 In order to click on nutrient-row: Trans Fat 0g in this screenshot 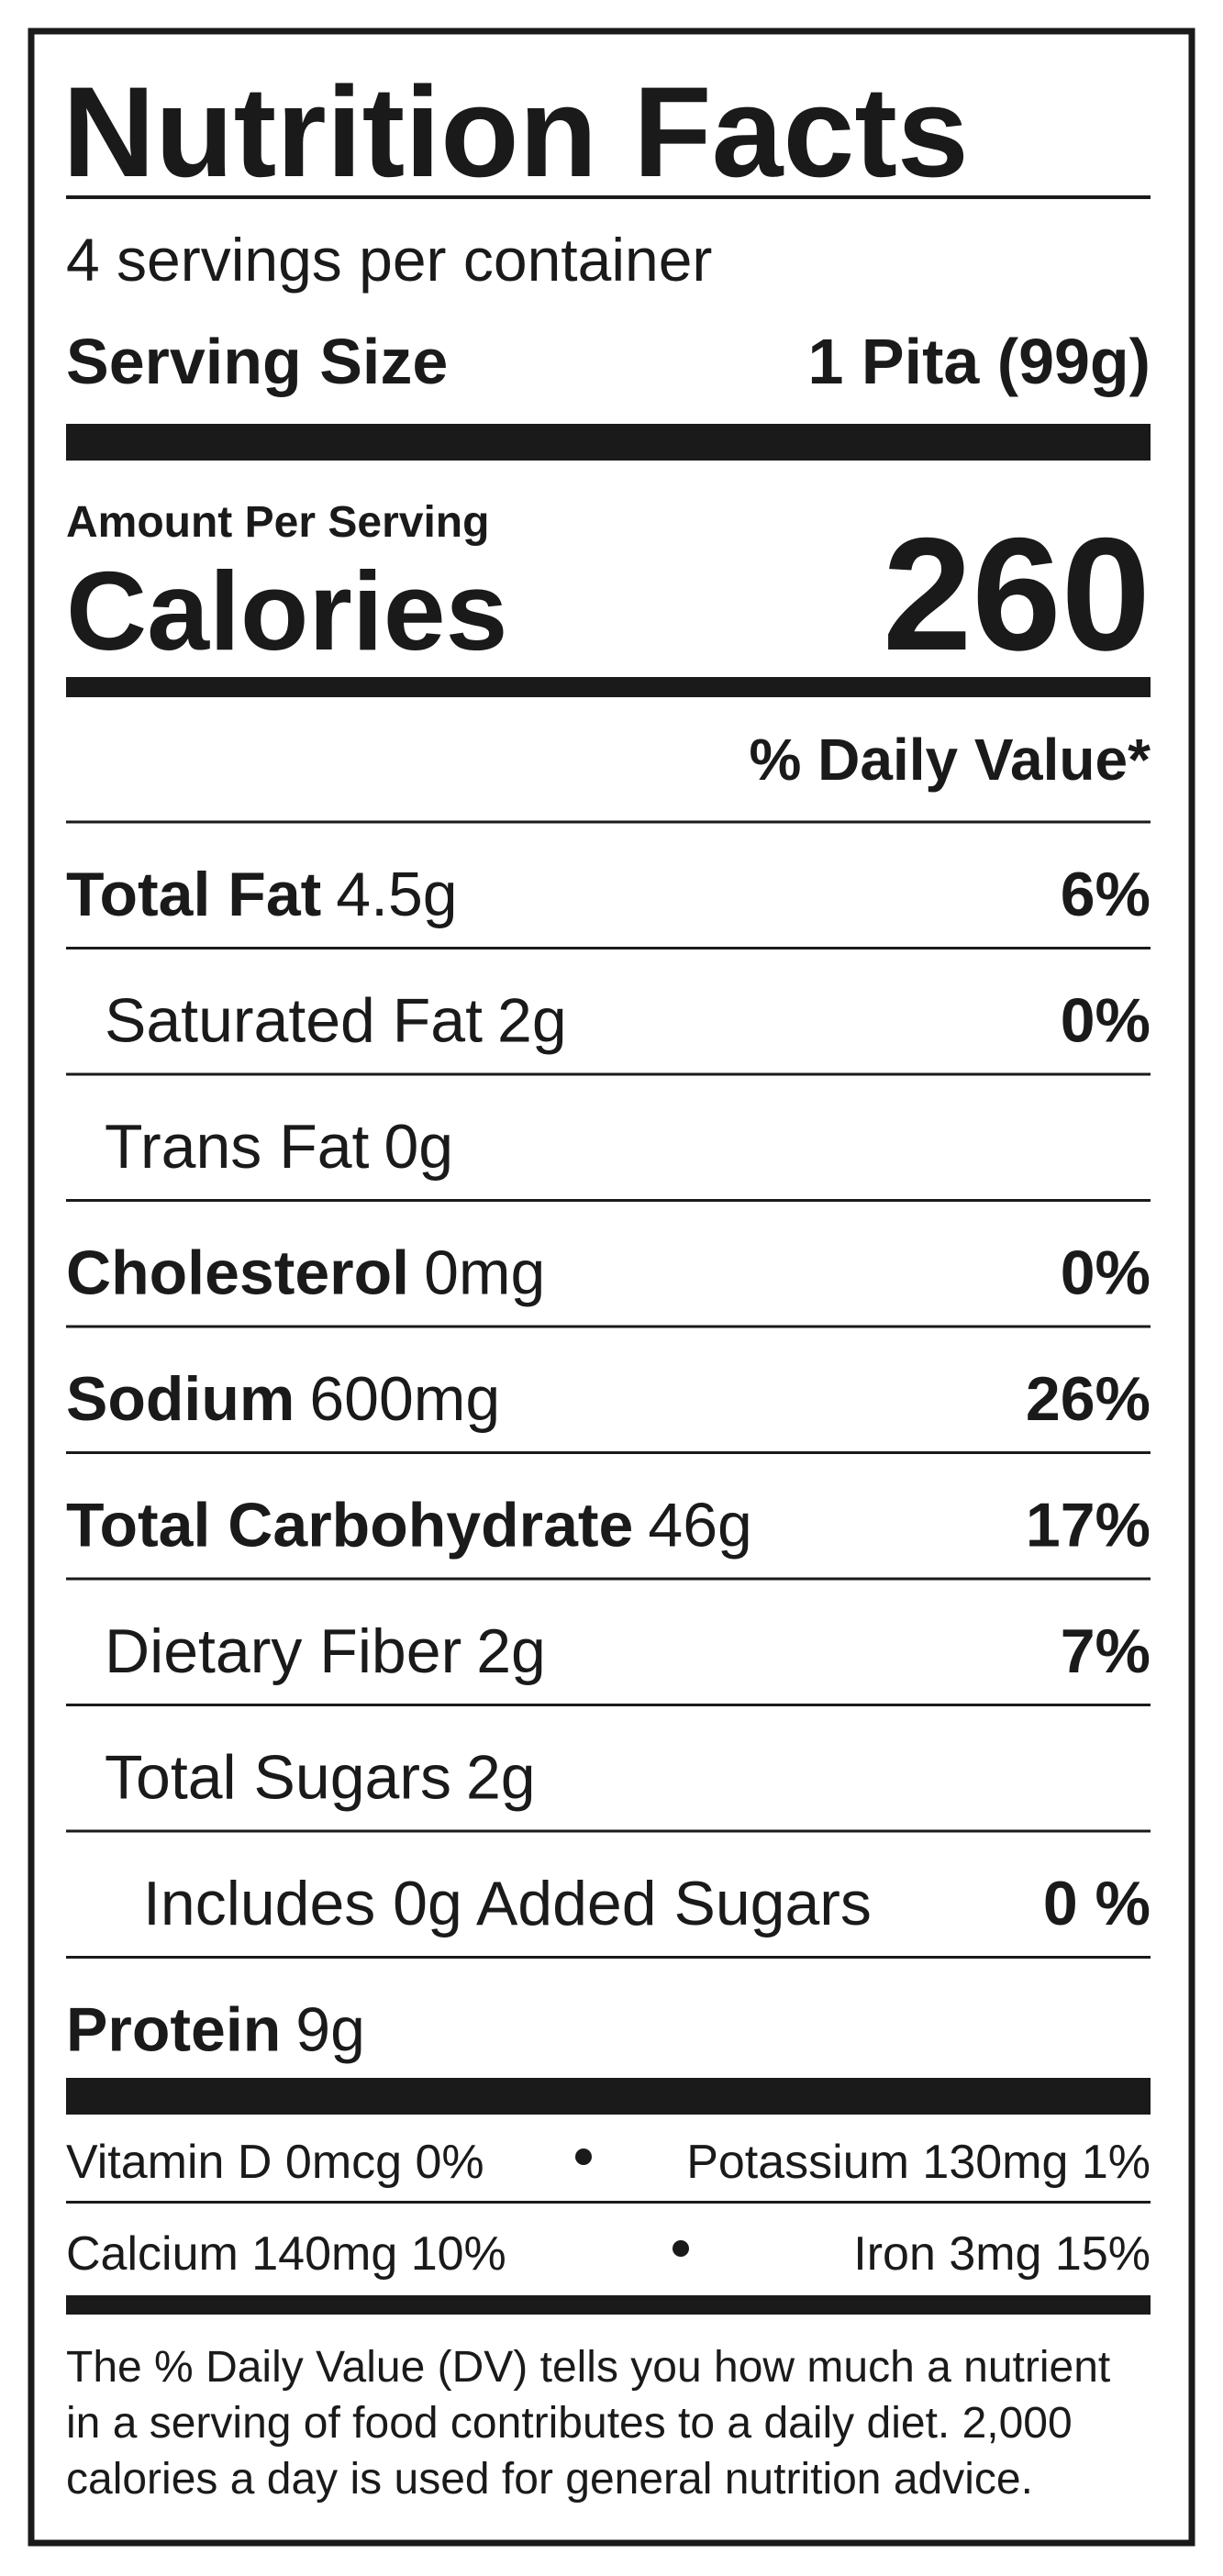, I will do `click(279, 1147)`.